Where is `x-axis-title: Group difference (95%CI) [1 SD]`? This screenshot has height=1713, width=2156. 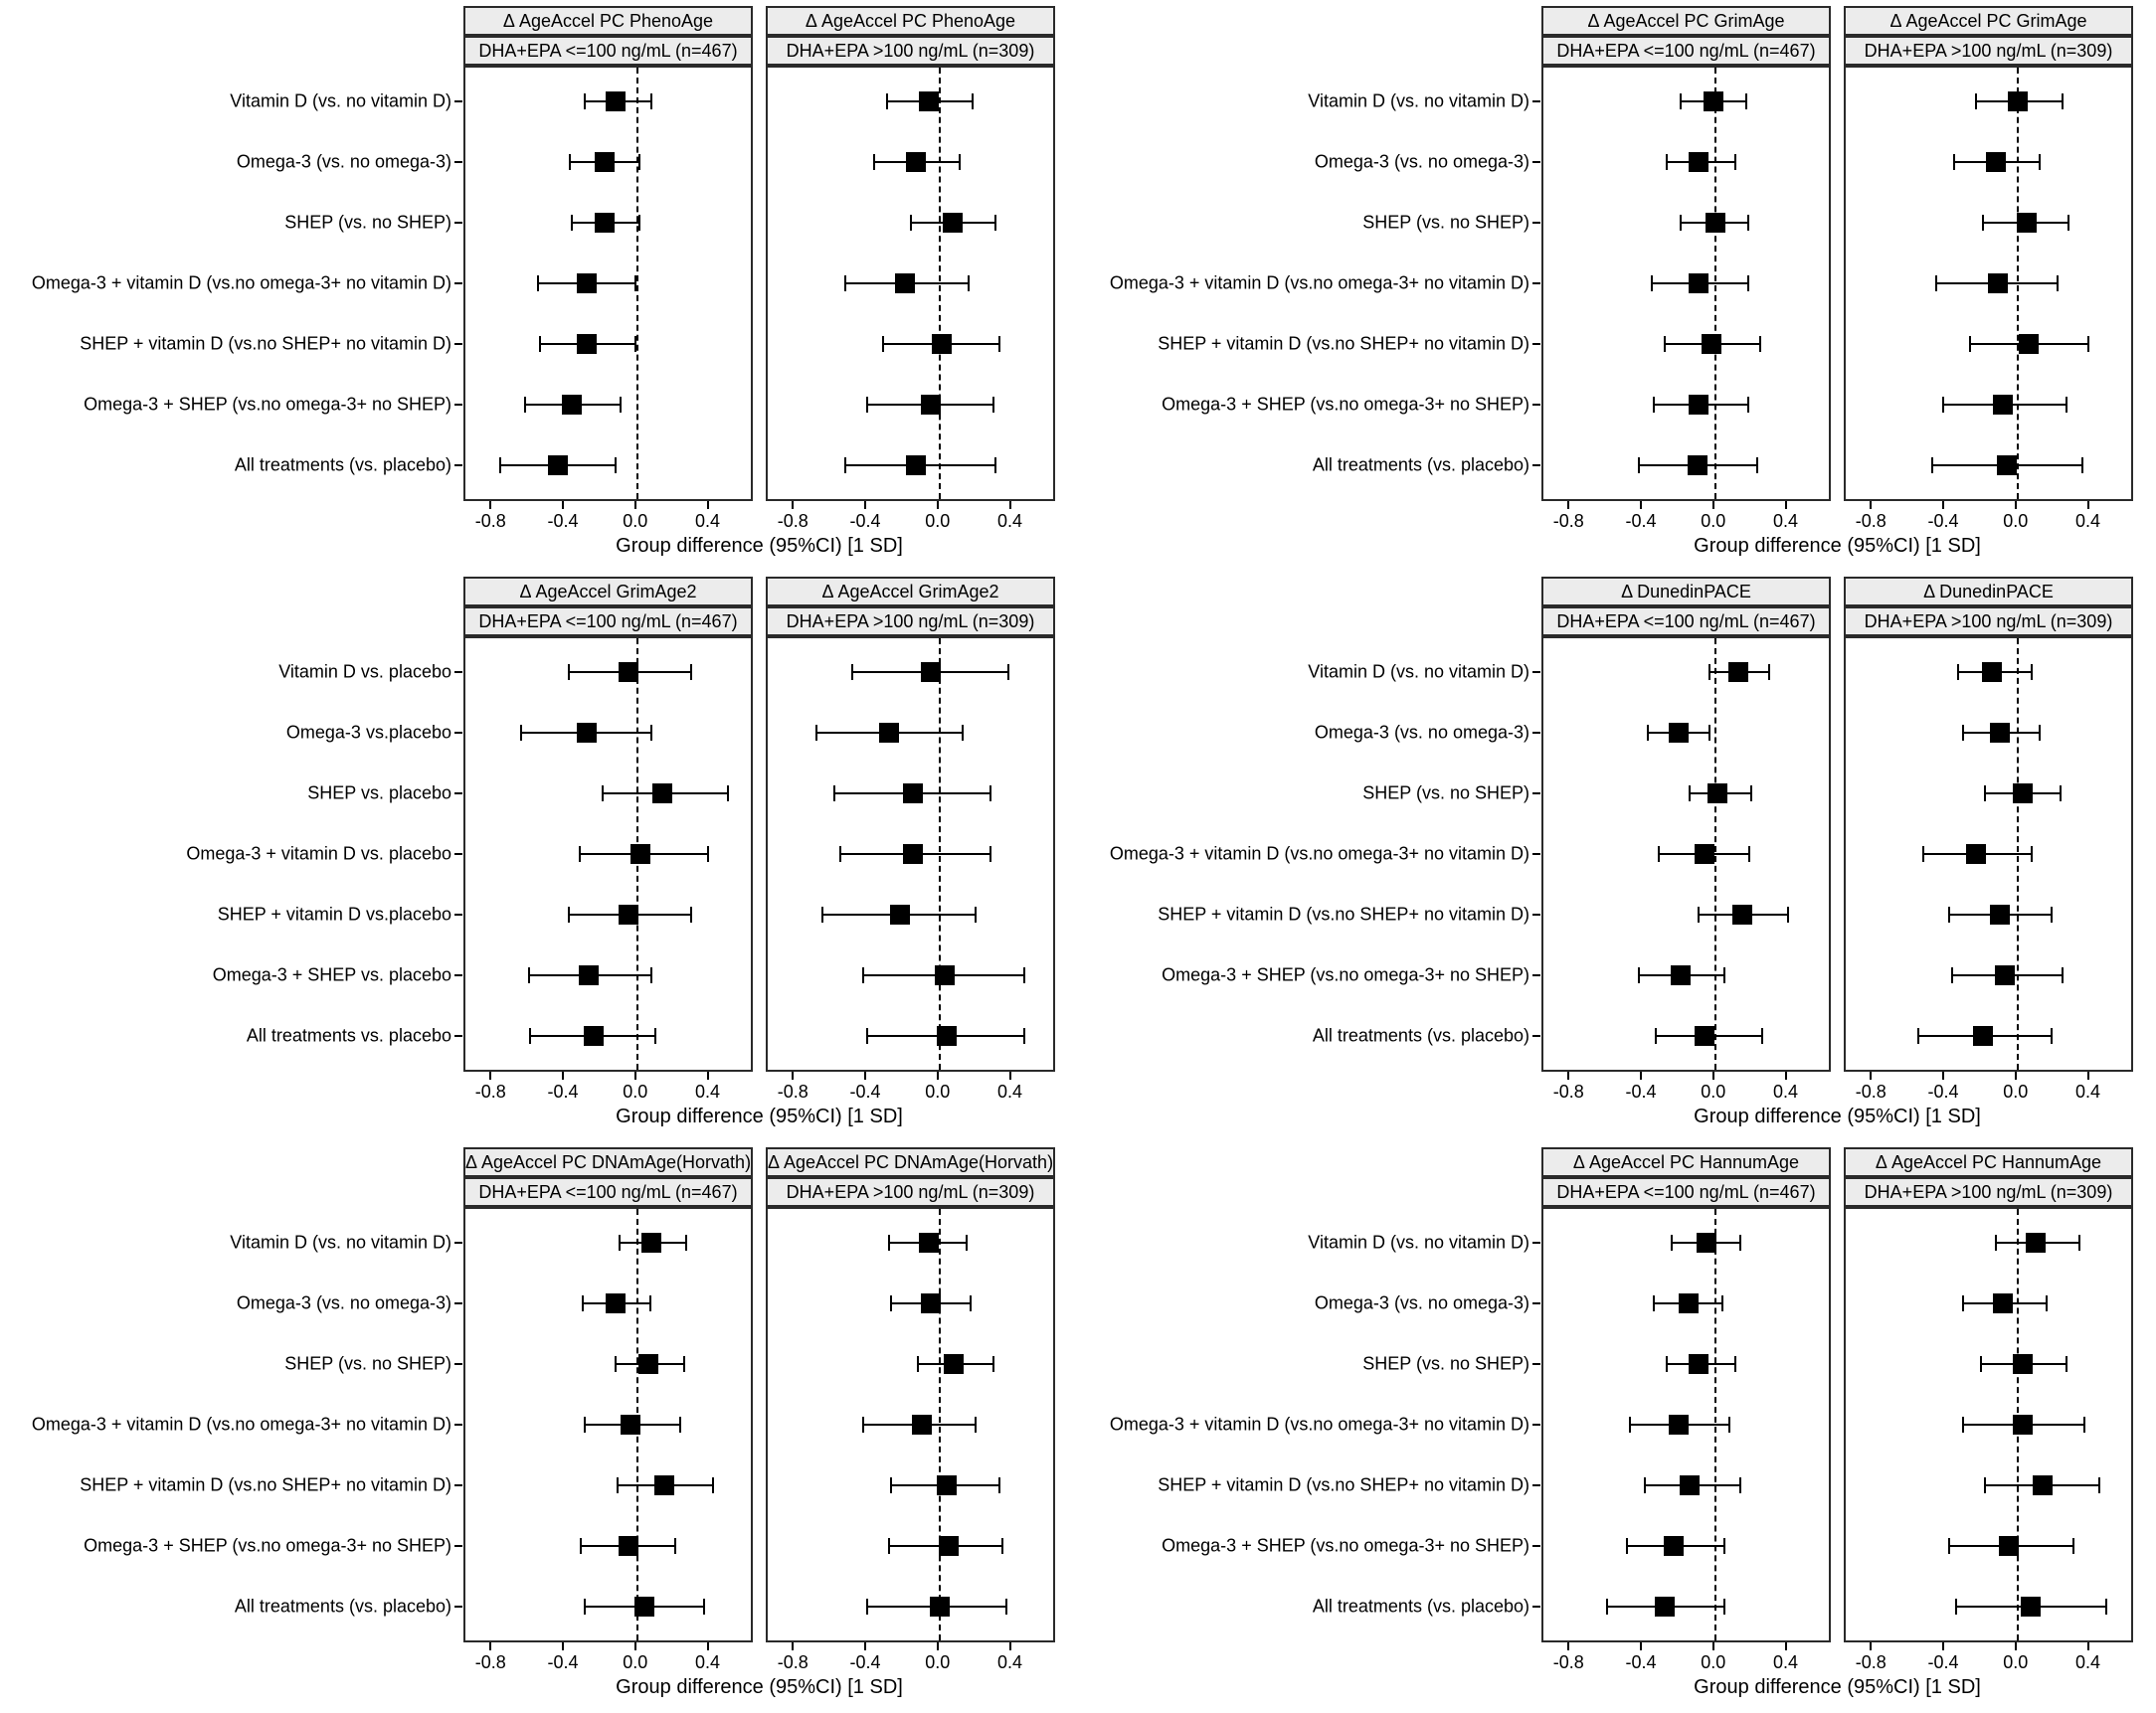
x-axis-title: Group difference (95%CI) [1 SD] is located at coordinates (759, 546).